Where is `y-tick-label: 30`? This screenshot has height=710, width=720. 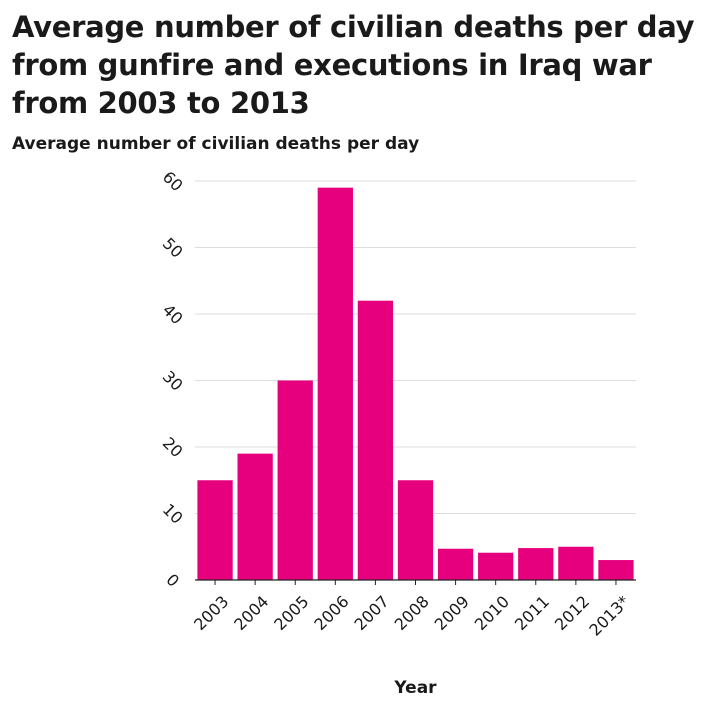
y-tick-label: 30 is located at coordinates (173, 381).